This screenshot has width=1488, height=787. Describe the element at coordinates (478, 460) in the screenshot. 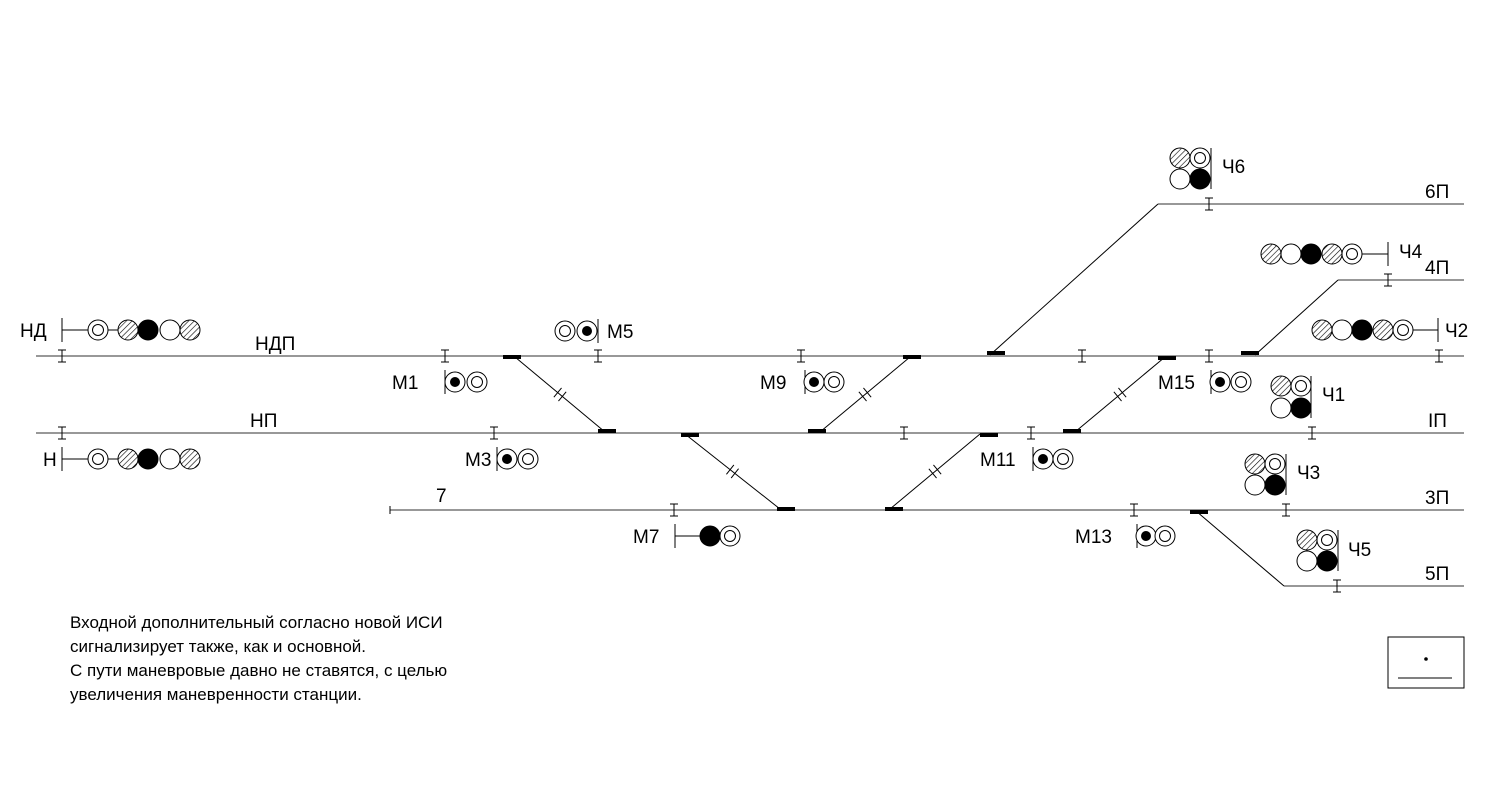

I see `signal-label-m3: М3` at that location.